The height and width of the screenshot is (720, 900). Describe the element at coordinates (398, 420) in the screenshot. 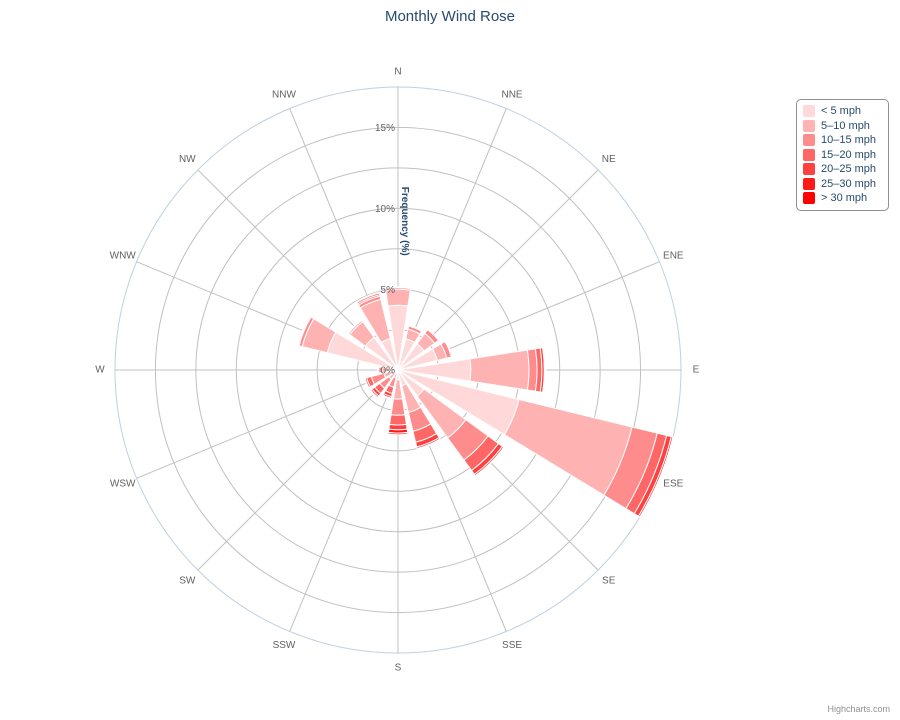

I see `wind-bar-s-s3` at that location.